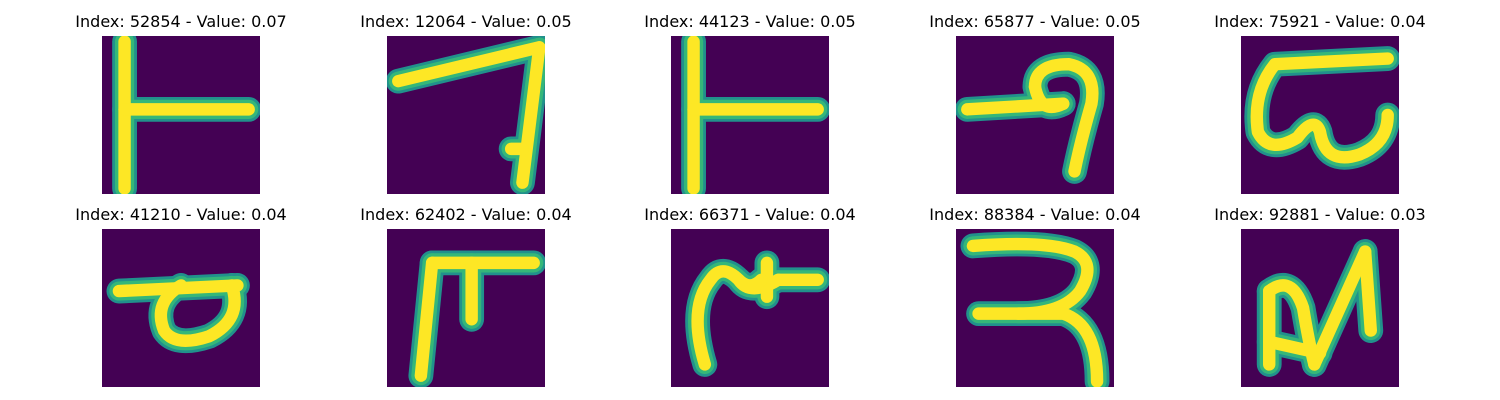 The width and height of the screenshot is (1500, 400). What do you see at coordinates (466, 214) in the screenshot?
I see `tile-title: Index: 62402 - Value: 0.04` at bounding box center [466, 214].